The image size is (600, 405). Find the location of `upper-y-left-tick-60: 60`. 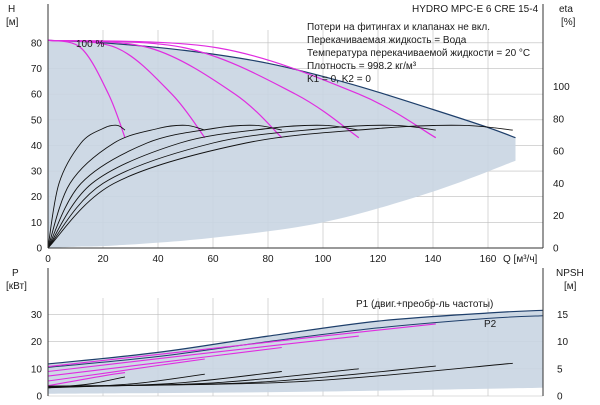

upper-y-left-tick-60: 60 is located at coordinates (37, 95).